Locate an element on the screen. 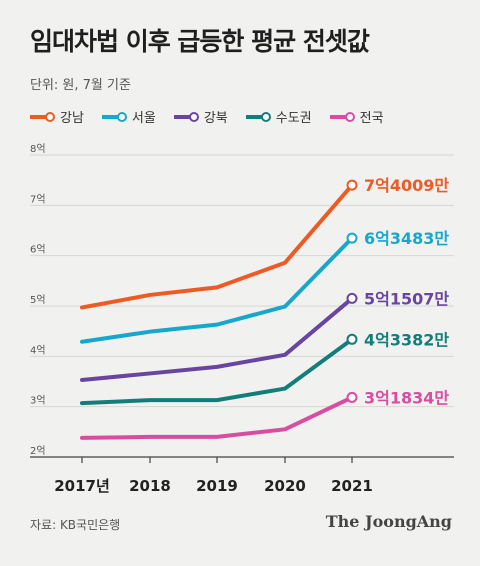 This screenshot has width=480, height=566. legend: 강남 서울 강북 수도권 전국 is located at coordinates (207, 116).